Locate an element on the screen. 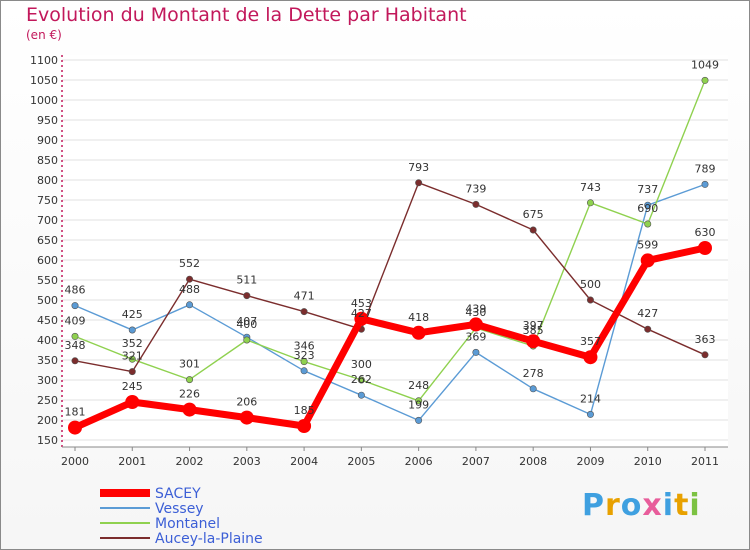  data-label: 214 is located at coordinates (590, 398).